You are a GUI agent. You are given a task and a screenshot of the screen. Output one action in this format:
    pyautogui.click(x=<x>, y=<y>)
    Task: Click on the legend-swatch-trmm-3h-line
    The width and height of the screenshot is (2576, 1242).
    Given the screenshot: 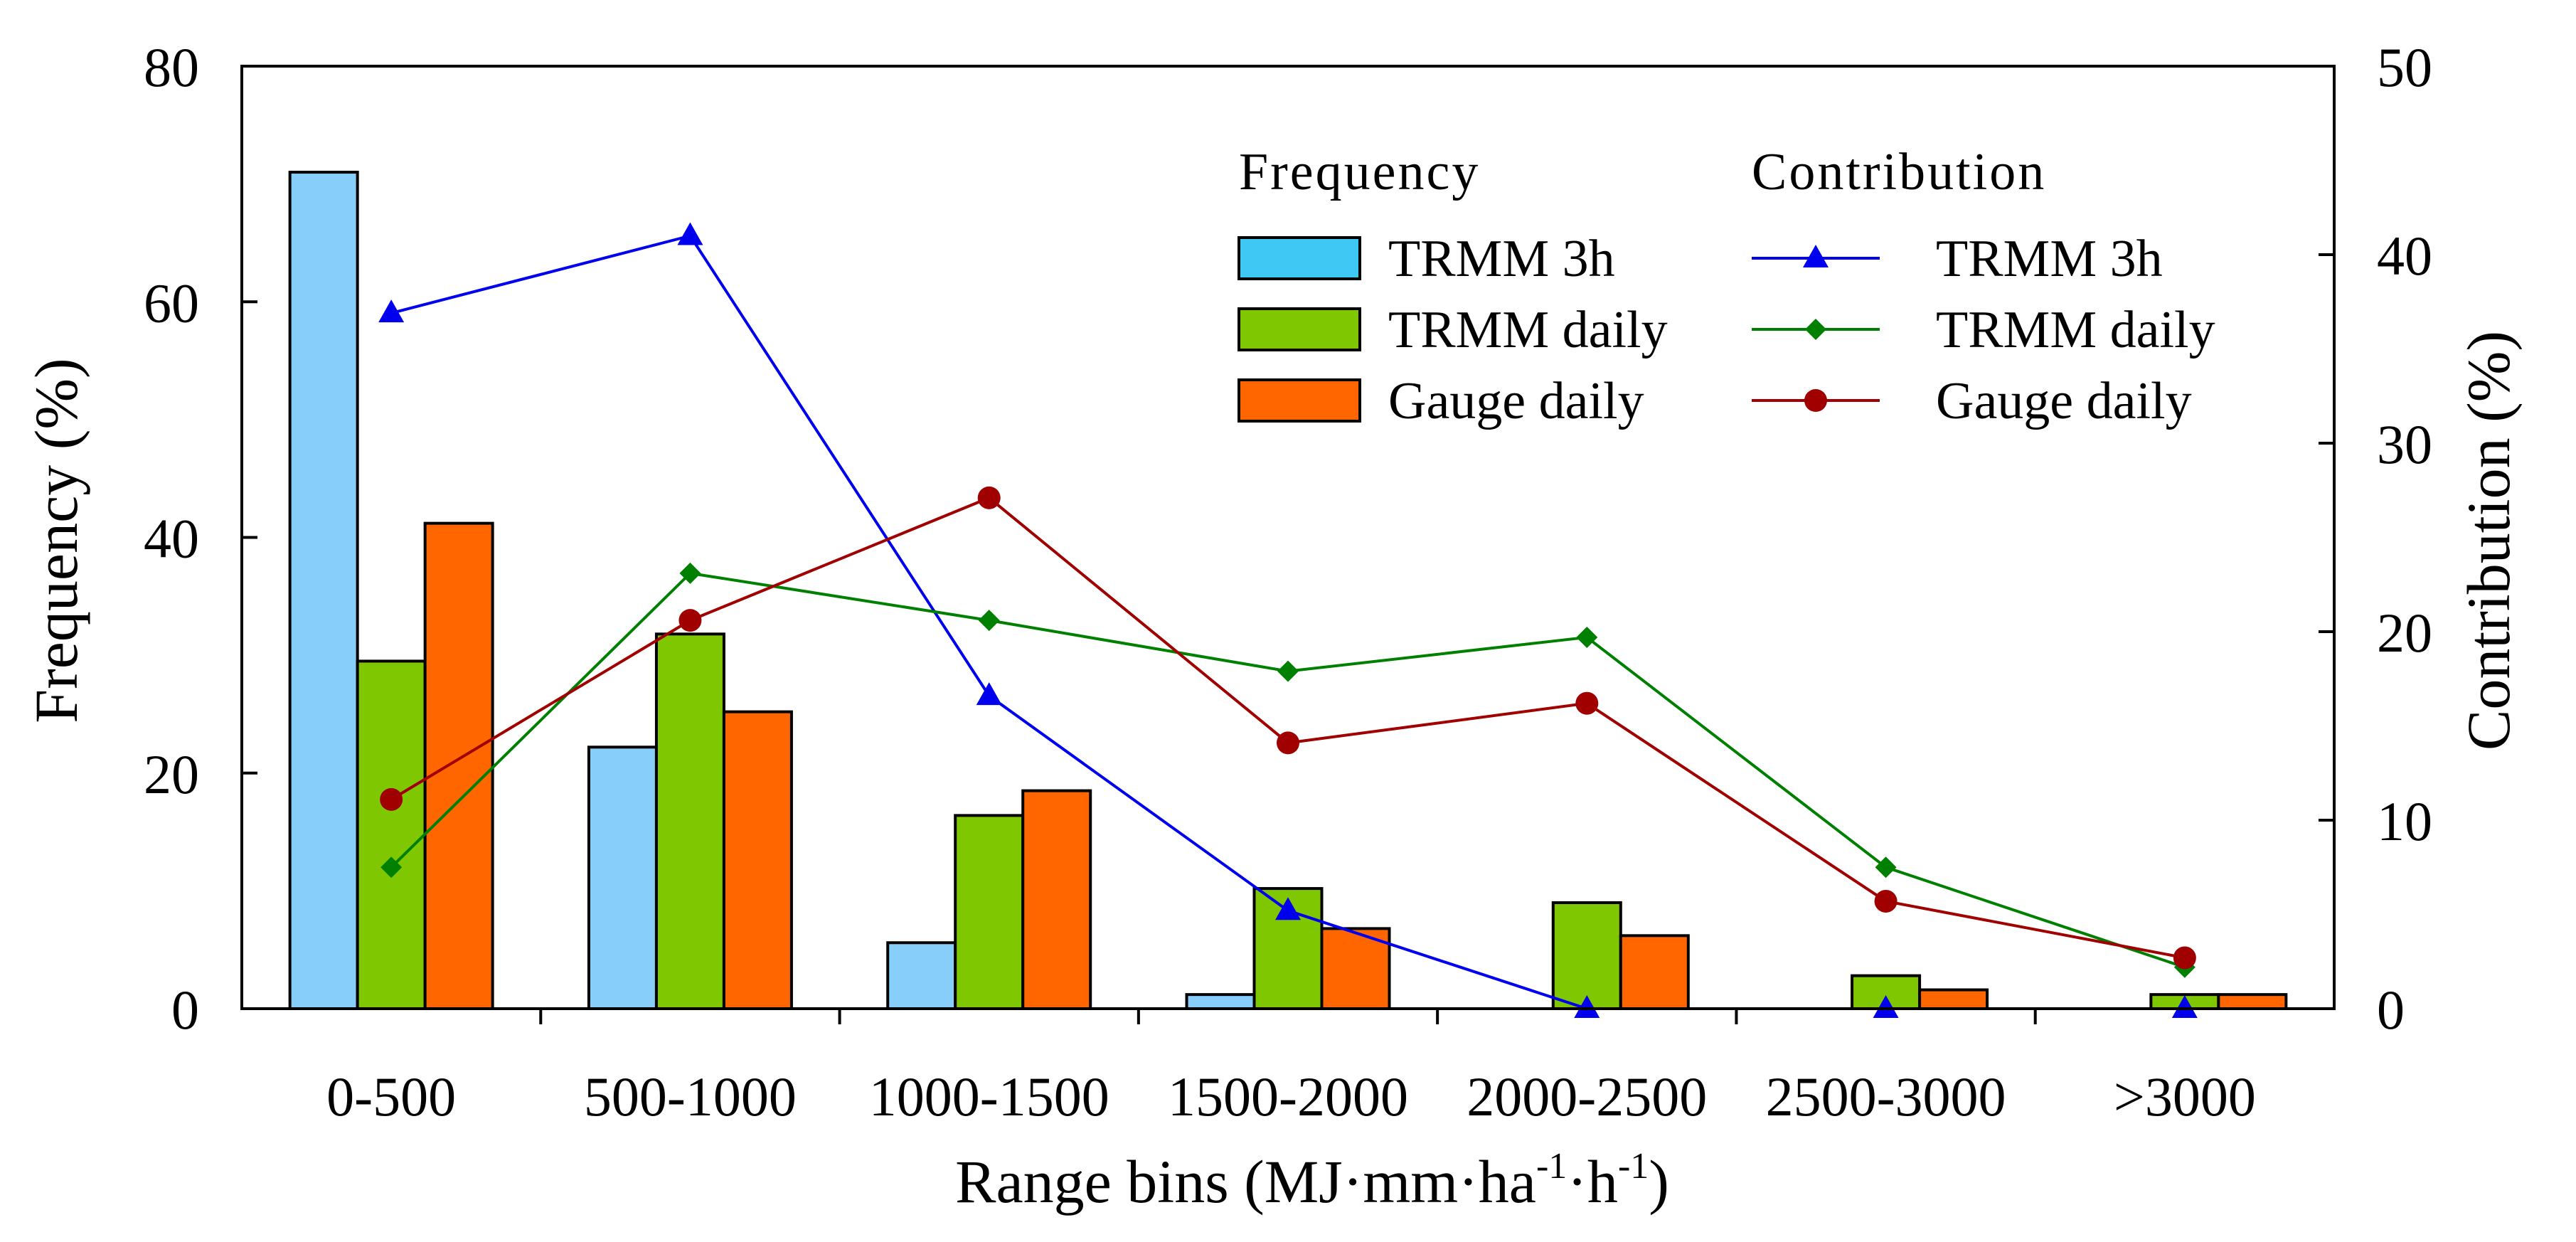 What is the action you would take?
    pyautogui.click(x=1816, y=256)
    